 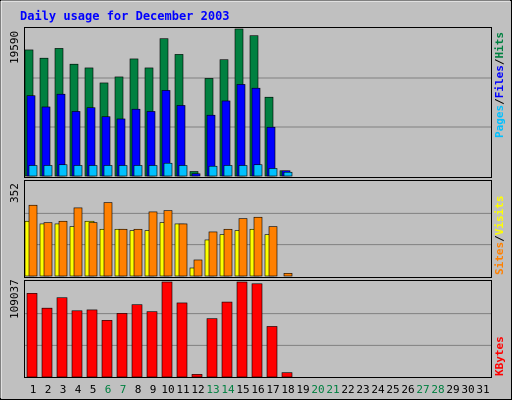 I want to click on legend-files: Files, so click(x=499, y=81).